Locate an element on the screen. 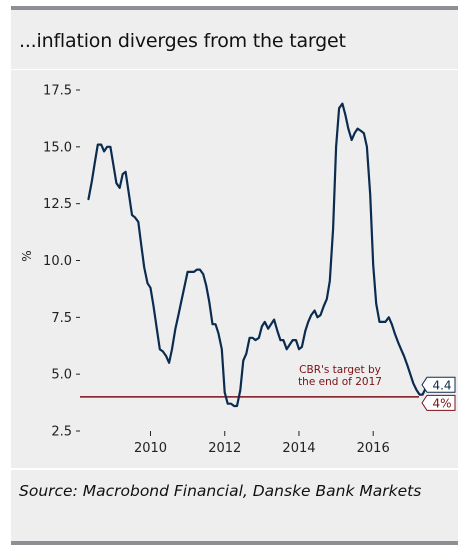  y-tick-label: 5.0 is located at coordinates (61, 375).